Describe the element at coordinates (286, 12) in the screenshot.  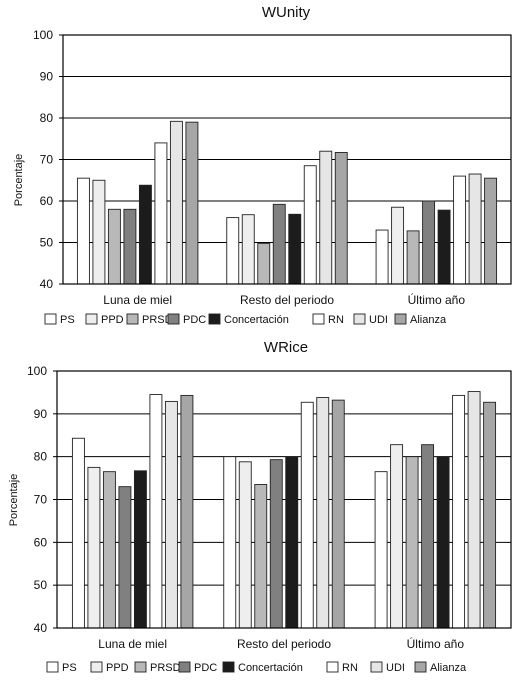
I see `chart-title: WUnity` at that location.